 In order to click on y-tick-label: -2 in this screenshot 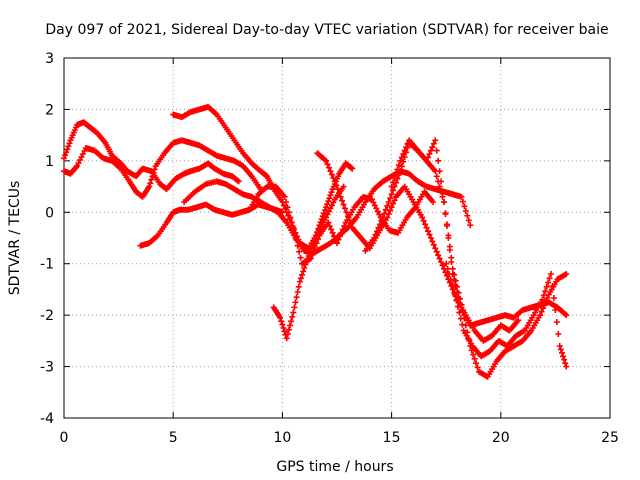, I will do `click(47, 316)`.